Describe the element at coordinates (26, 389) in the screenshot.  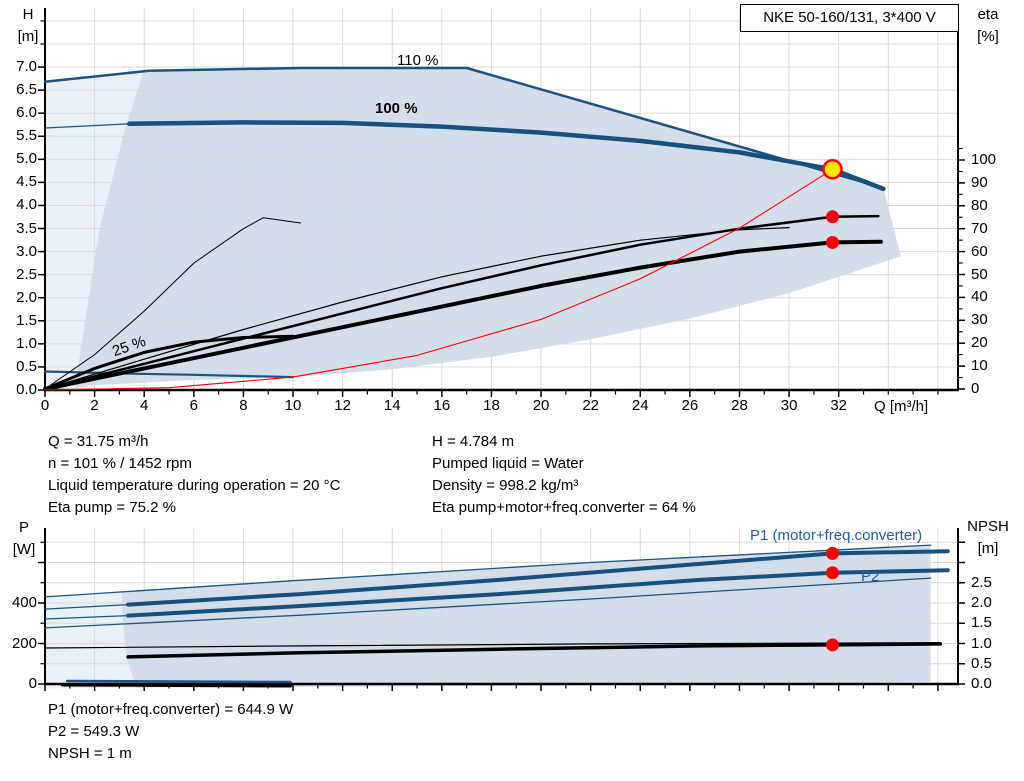
I see `y-tick-label: 0.0` at that location.